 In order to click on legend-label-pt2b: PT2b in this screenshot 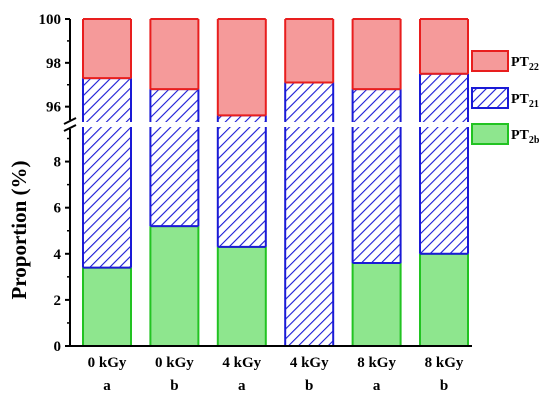, I will do `click(525, 137)`.